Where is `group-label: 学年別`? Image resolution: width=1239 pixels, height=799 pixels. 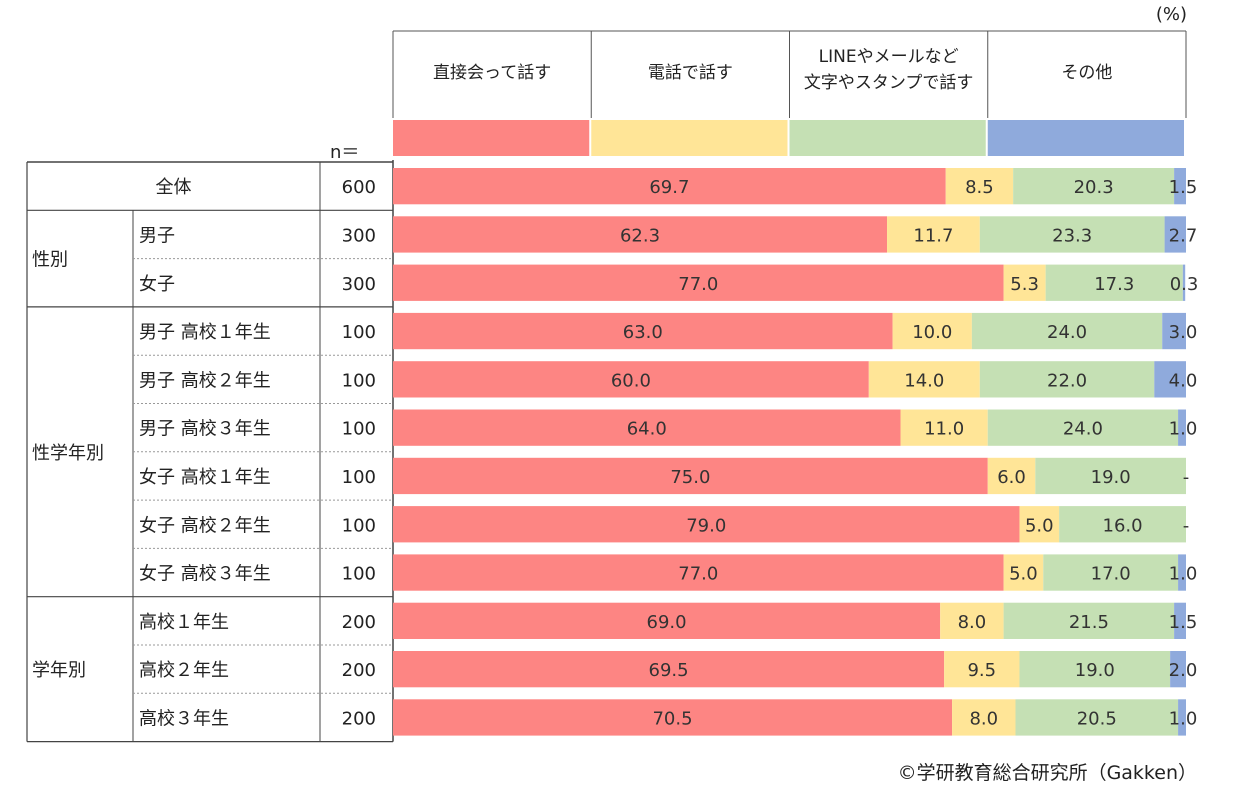
group-label: 学年別 is located at coordinates (59, 670).